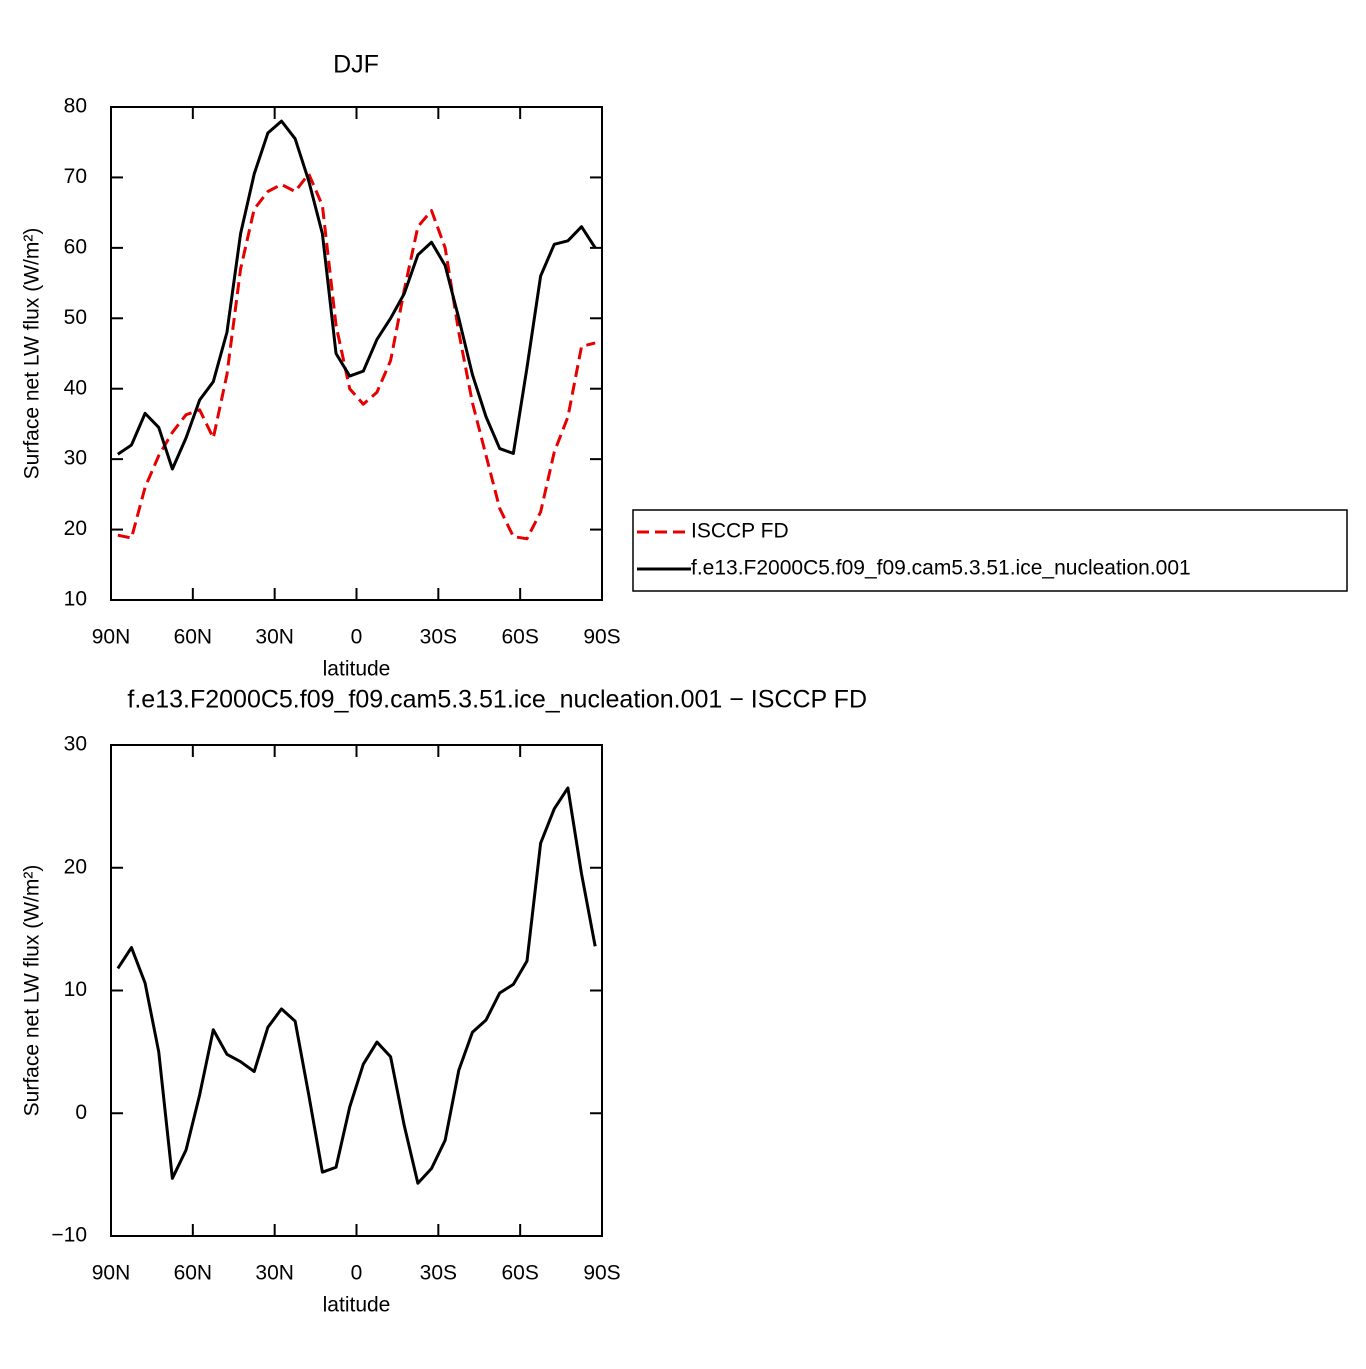  Describe the element at coordinates (75, 246) in the screenshot. I see `y-tick-label: 60` at that location.